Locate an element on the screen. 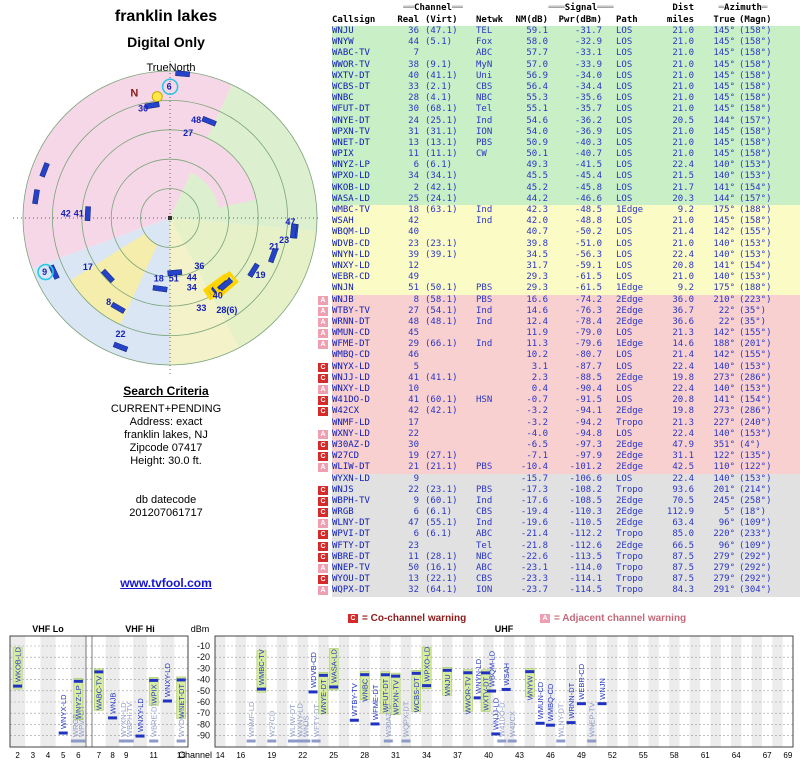 The image size is (800, 768). table-row-wnxy-ld: A WNXY-LD 10 0.4 -90.4 LOS 22.4 140° (153°) is located at coordinates (559, 390).